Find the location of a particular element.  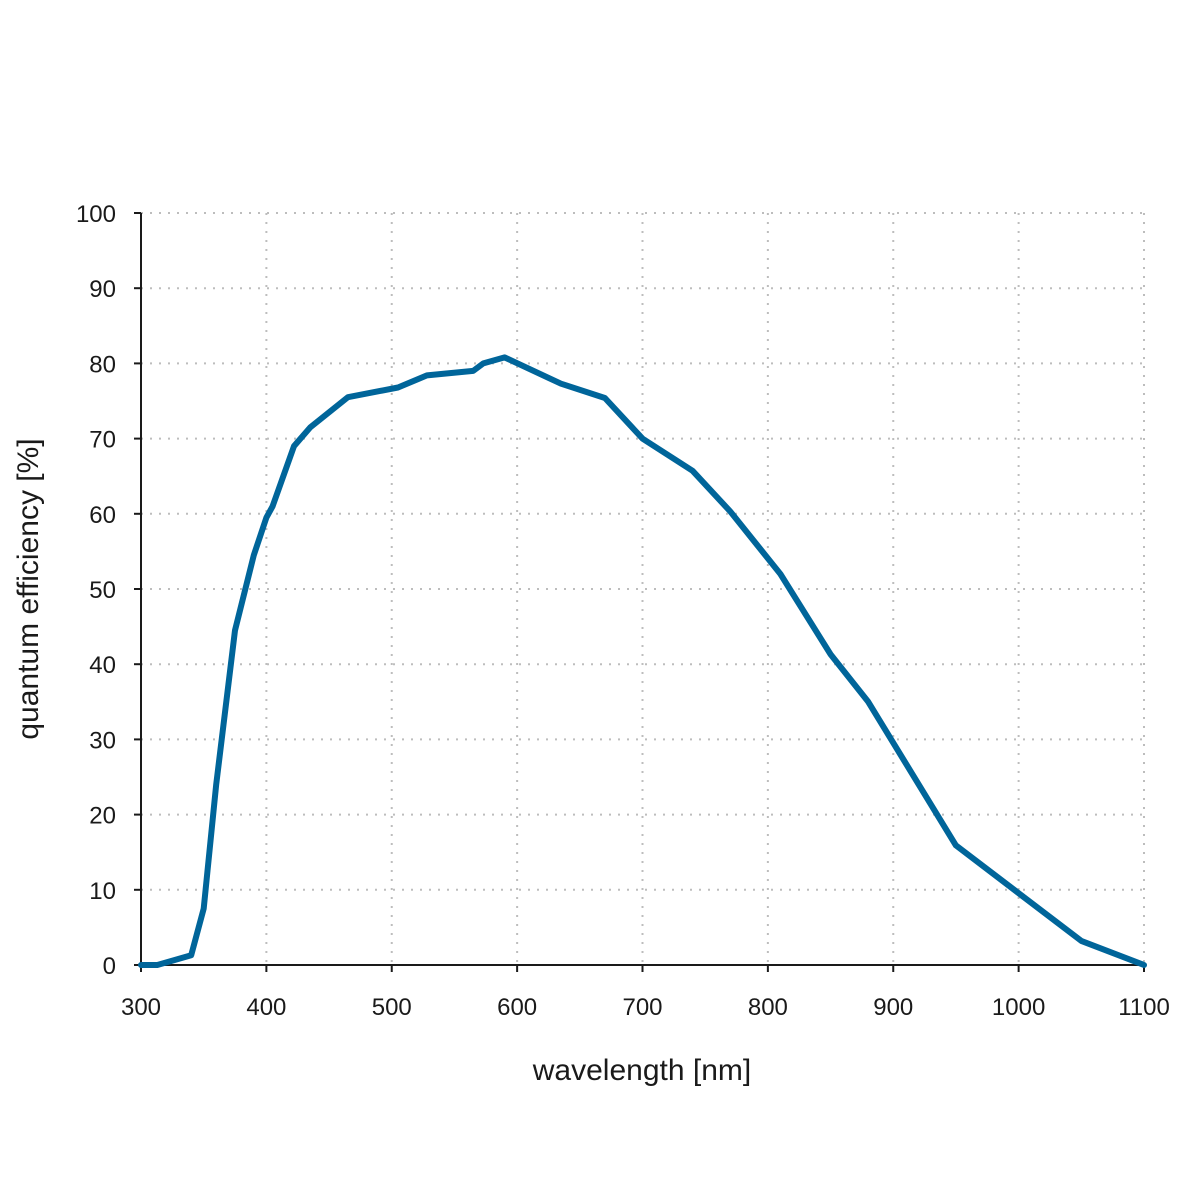

y-tick-label: 30 is located at coordinates (102, 740).